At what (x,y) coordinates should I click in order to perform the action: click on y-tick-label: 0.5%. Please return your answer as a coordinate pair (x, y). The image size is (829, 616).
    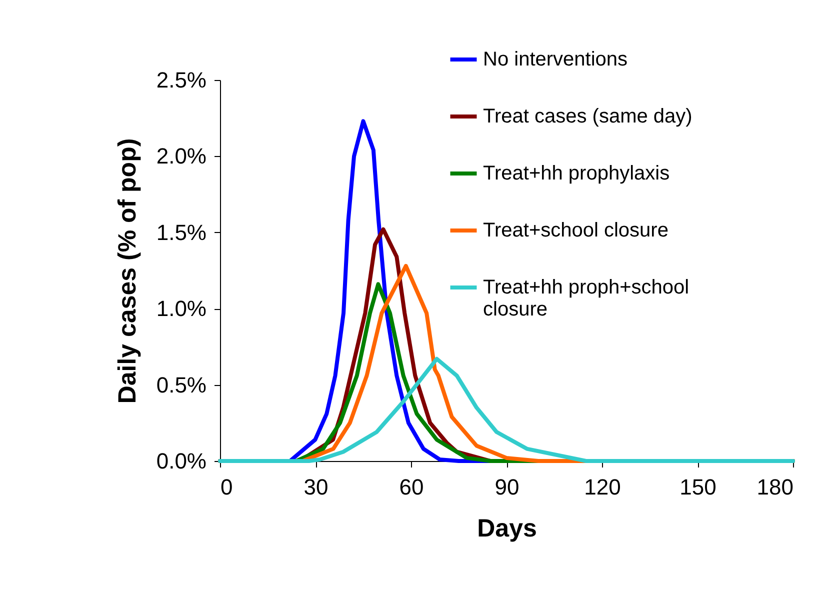
    Looking at the image, I should click on (181, 385).